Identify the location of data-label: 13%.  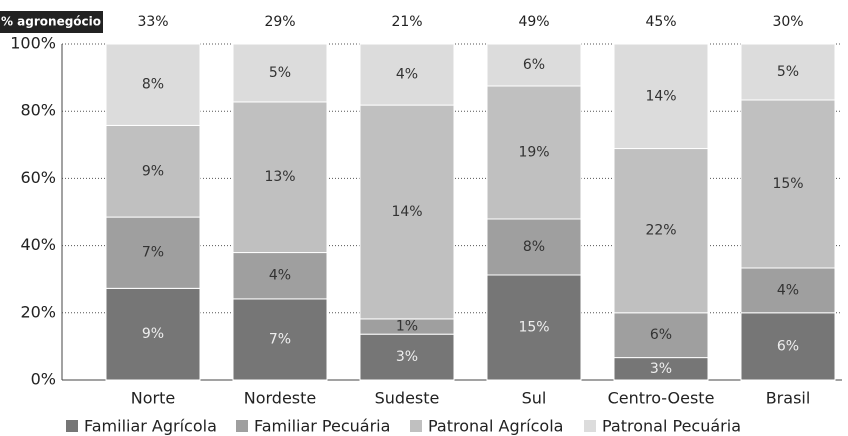
(279, 177).